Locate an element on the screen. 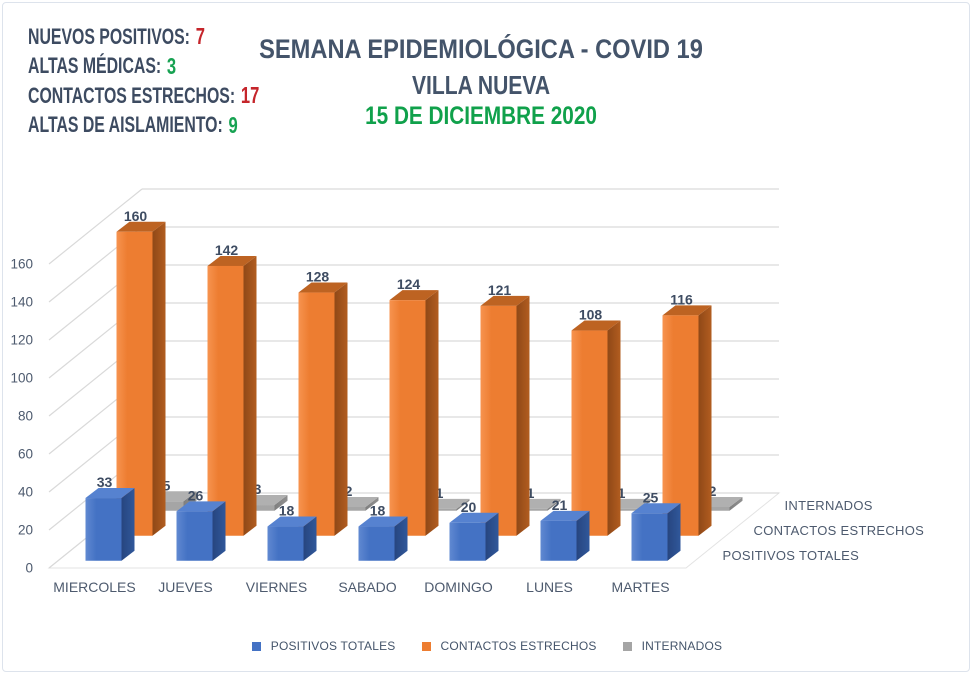  bar-positivos-totales-jueves: 26 is located at coordinates (201, 524).